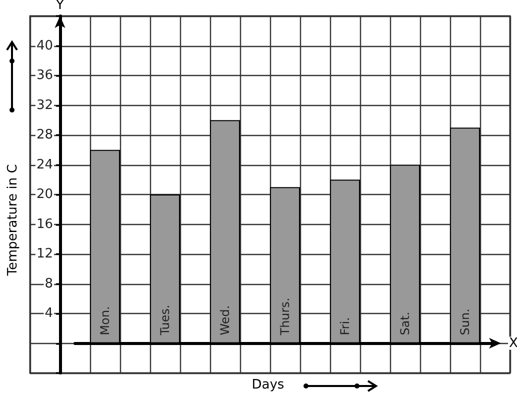 Image resolution: width=517 pixels, height=399 pixels. I want to click on y-tick-label: 24, so click(44, 164).